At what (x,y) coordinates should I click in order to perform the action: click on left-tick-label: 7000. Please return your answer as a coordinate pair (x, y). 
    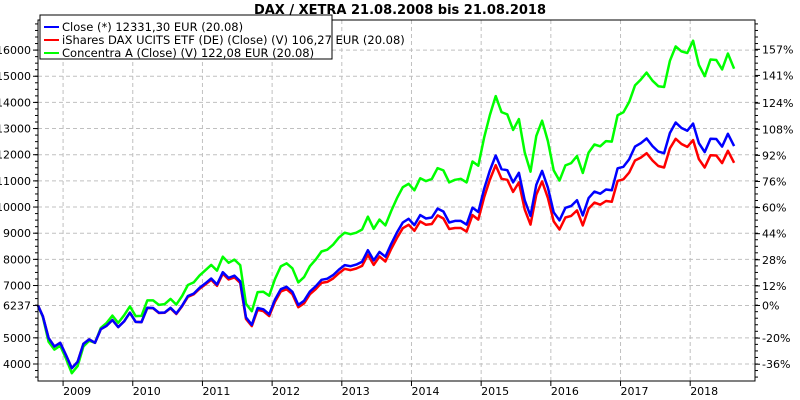
    Looking at the image, I should click on (17, 286).